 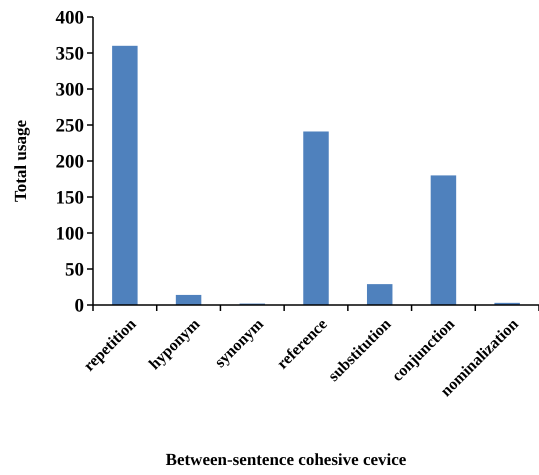 I want to click on y-tick-label: 400, so click(x=70, y=18).